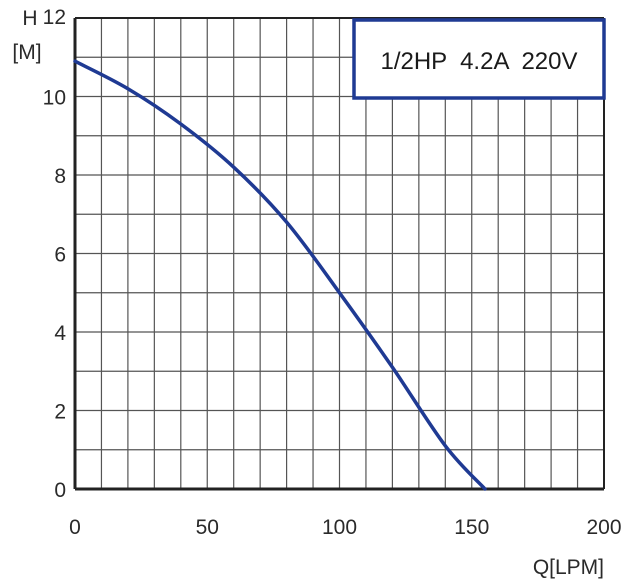 The width and height of the screenshot is (622, 582). I want to click on y-tick-label: 6, so click(60, 255).